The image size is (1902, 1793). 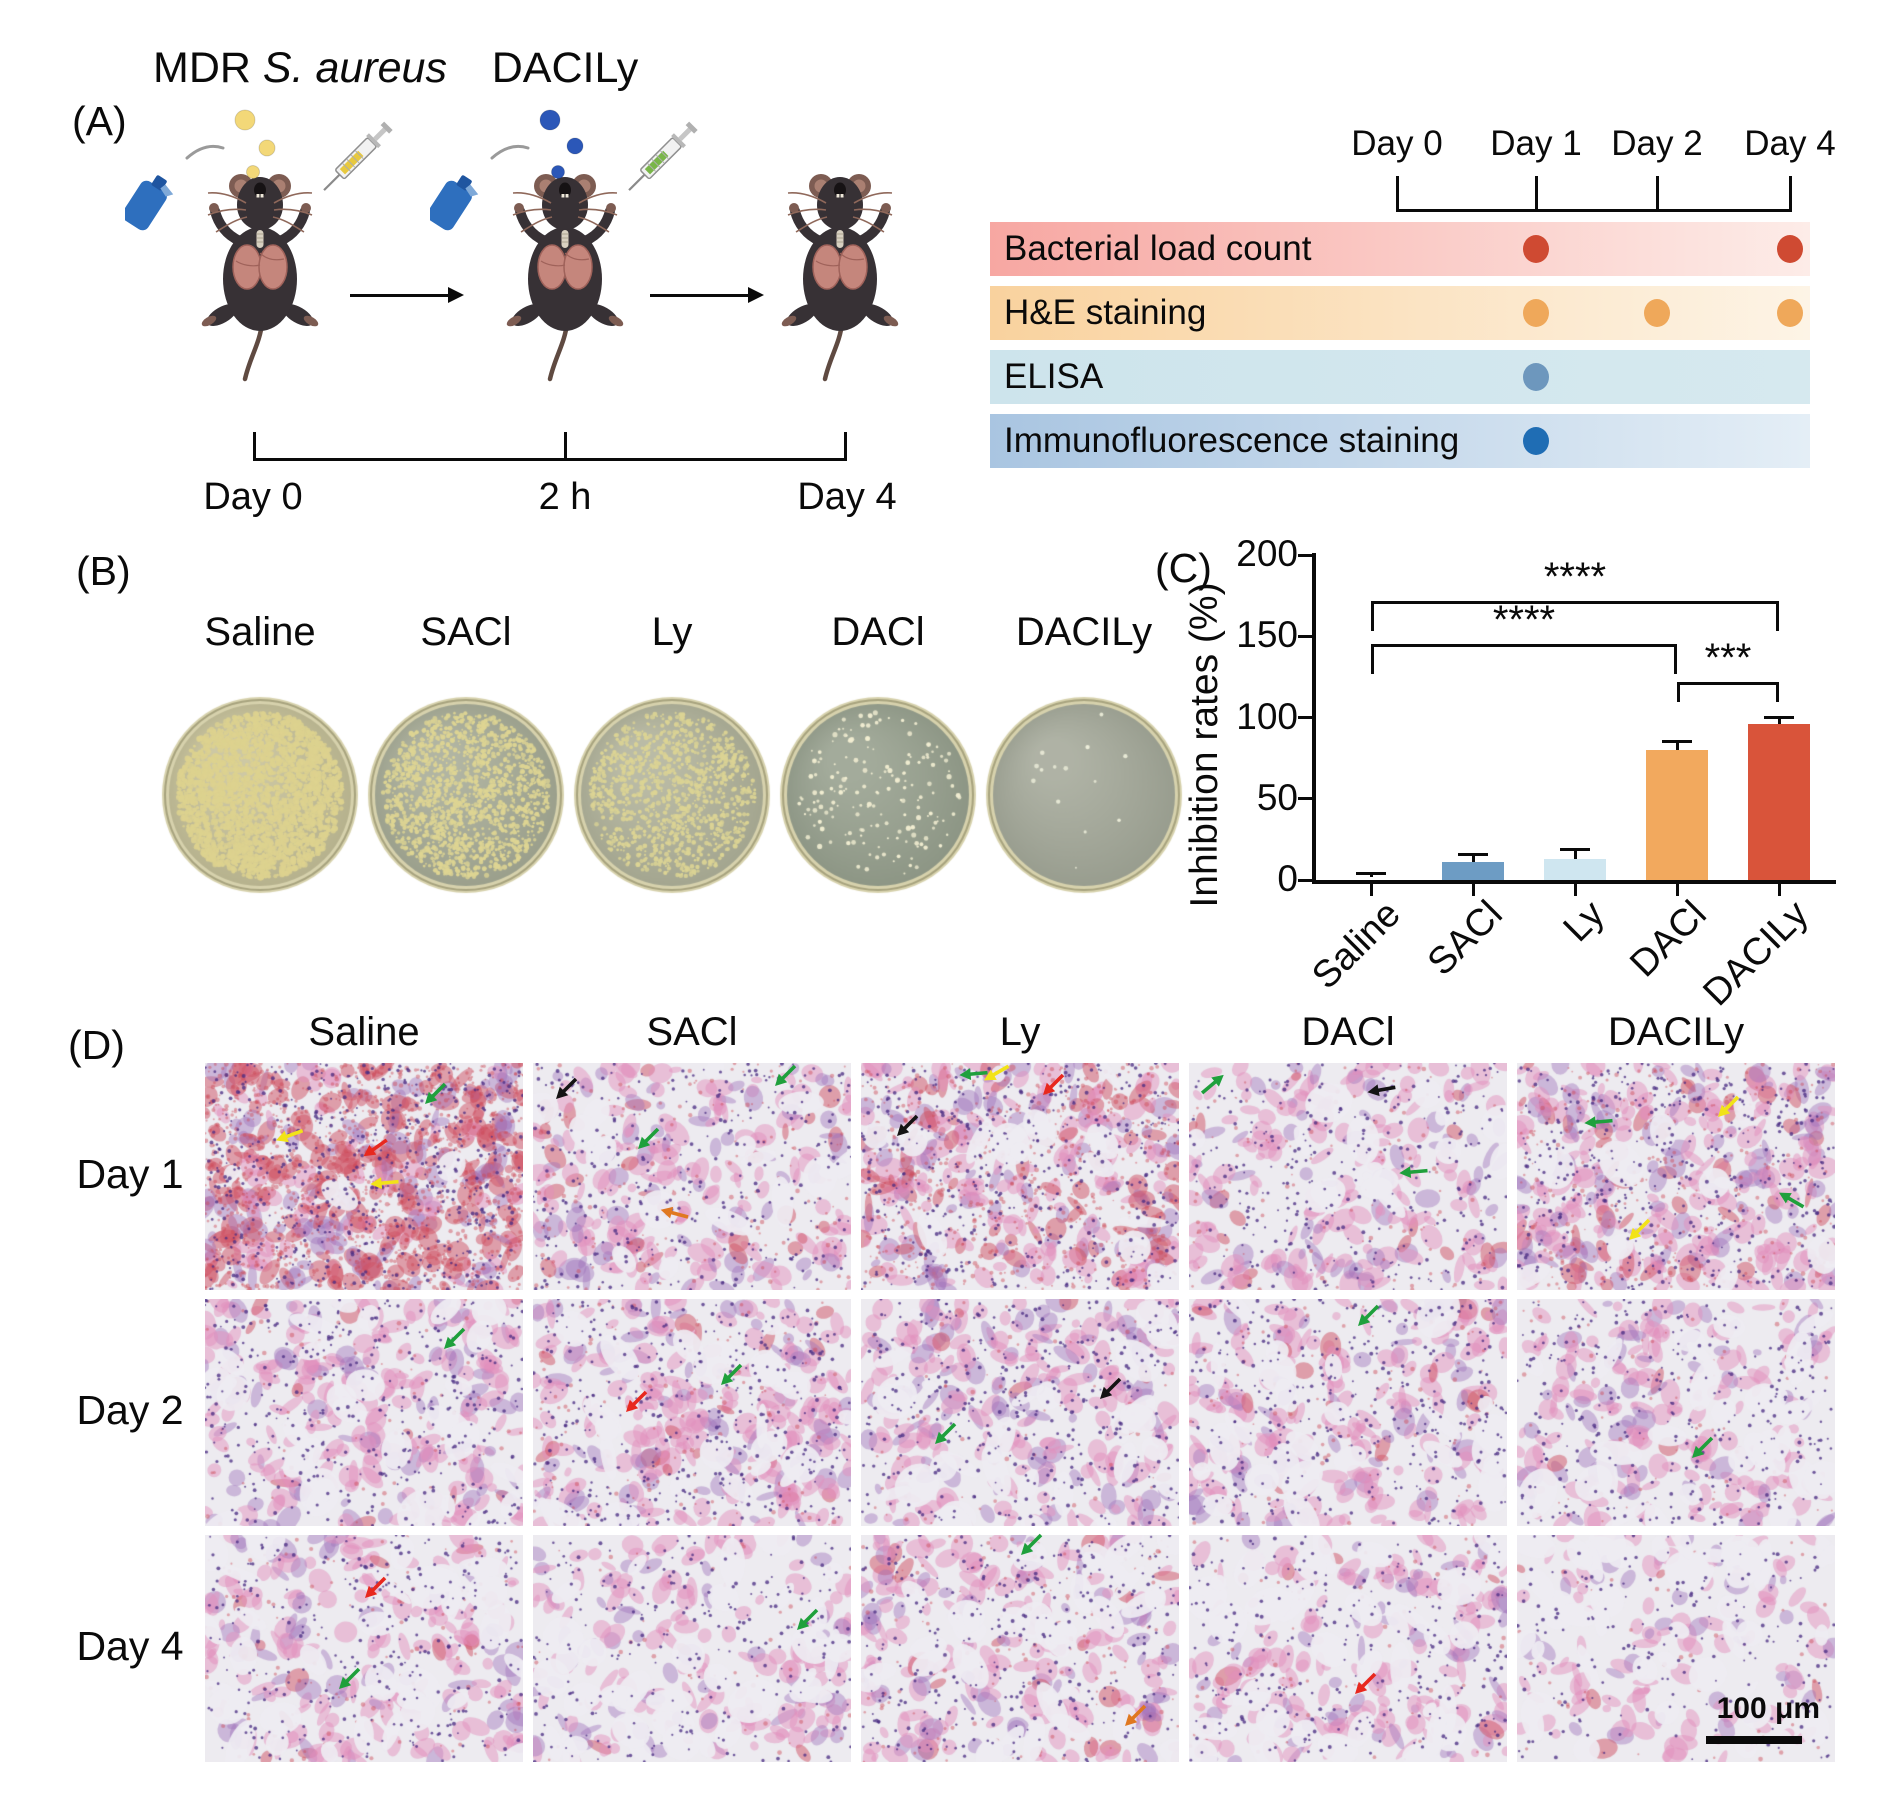 What do you see at coordinates (1314, 718) in the screenshot?
I see `y-axis-line` at bounding box center [1314, 718].